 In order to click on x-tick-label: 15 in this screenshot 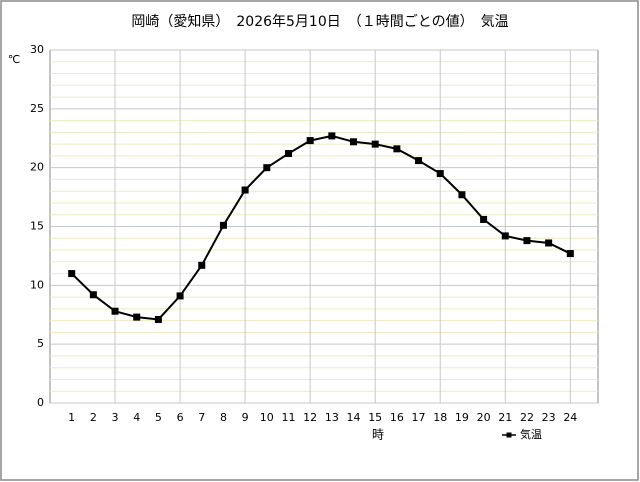, I will do `click(375, 417)`.